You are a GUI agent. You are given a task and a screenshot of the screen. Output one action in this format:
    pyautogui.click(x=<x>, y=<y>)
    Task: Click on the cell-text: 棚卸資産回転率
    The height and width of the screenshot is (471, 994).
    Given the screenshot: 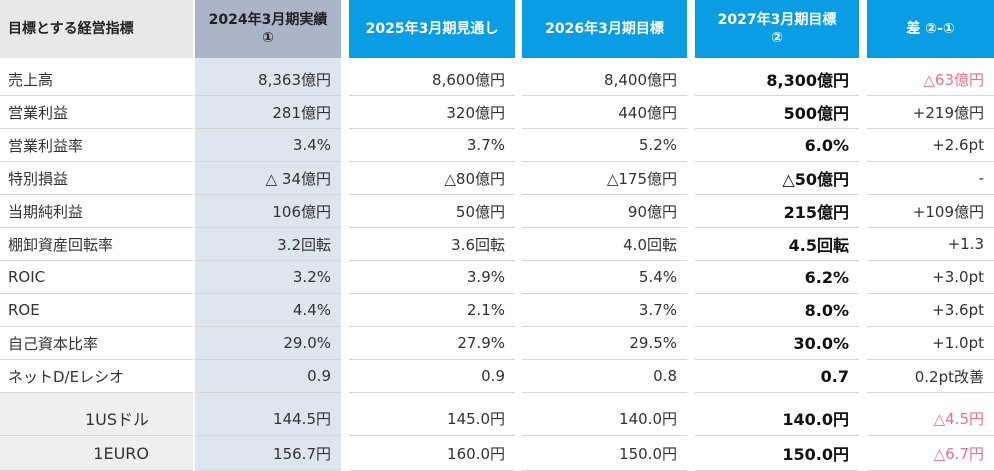 What is the action you would take?
    pyautogui.click(x=61, y=244)
    